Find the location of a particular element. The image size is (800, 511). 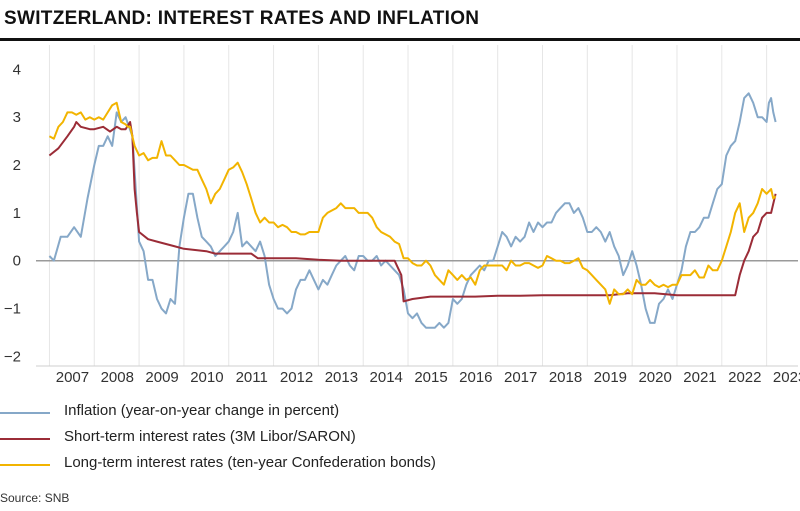

x-tick-label: 2008 is located at coordinates (117, 377).